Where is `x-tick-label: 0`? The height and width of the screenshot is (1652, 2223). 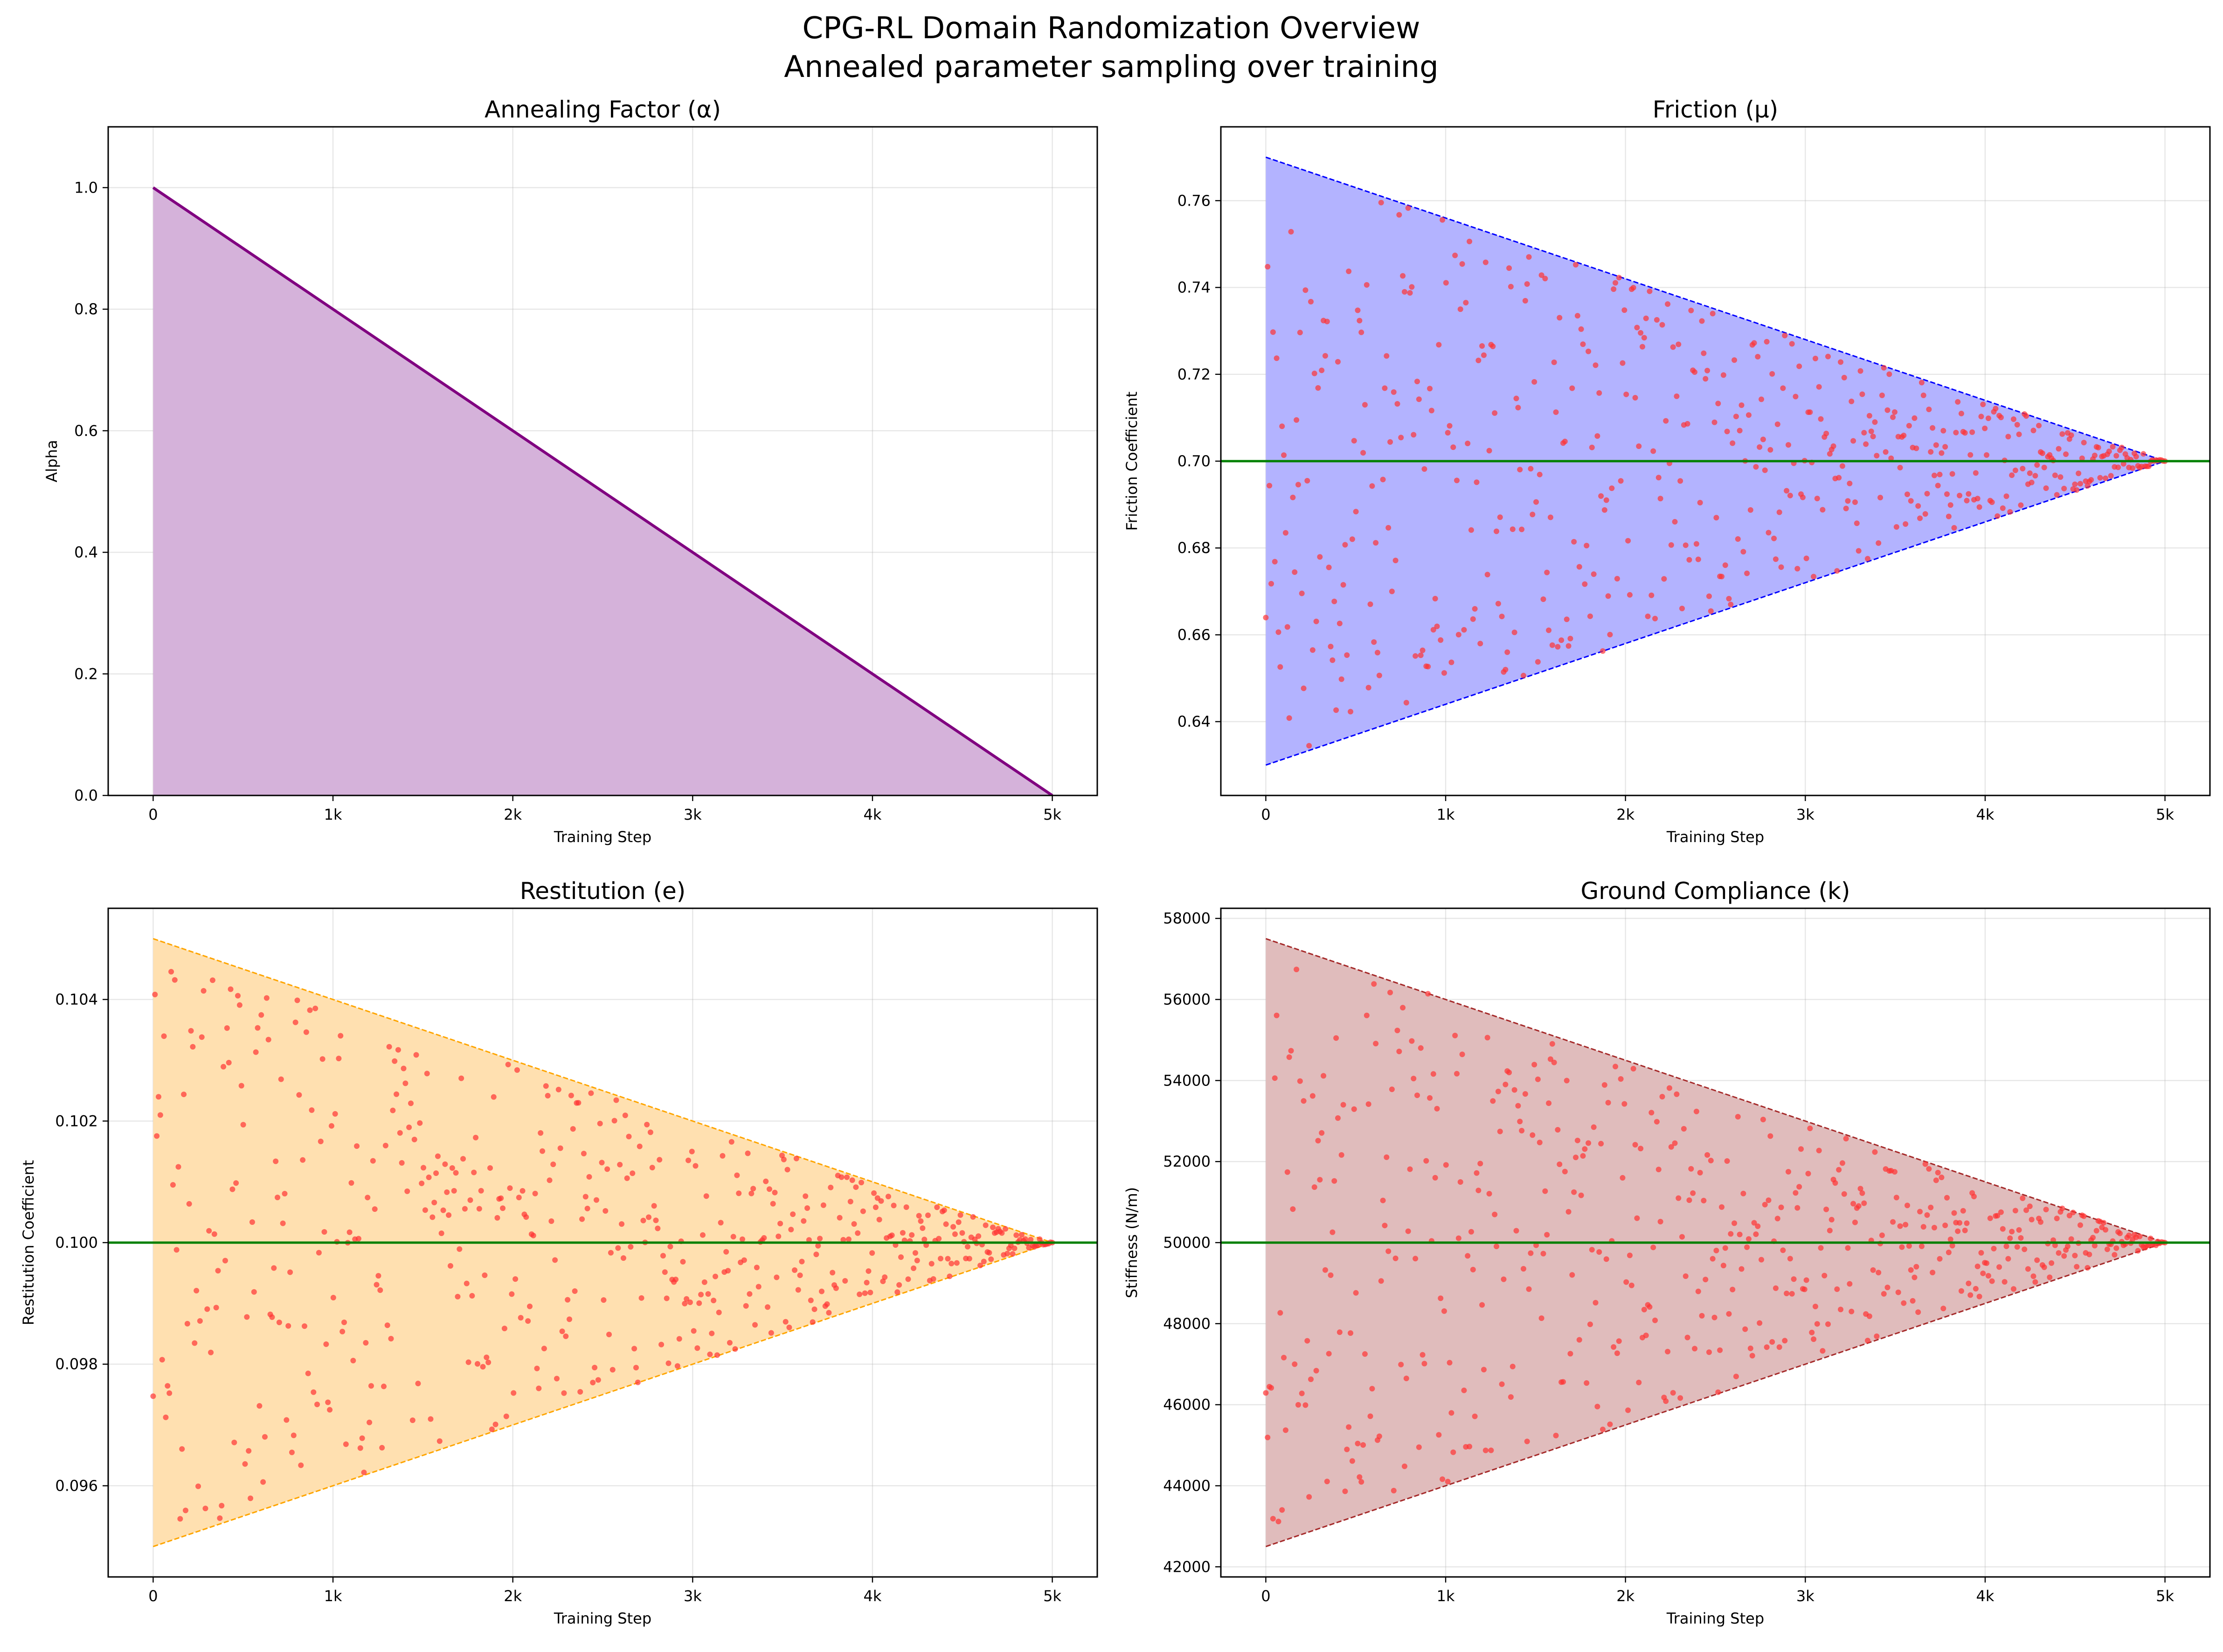
x-tick-label: 0 is located at coordinates (1265, 814).